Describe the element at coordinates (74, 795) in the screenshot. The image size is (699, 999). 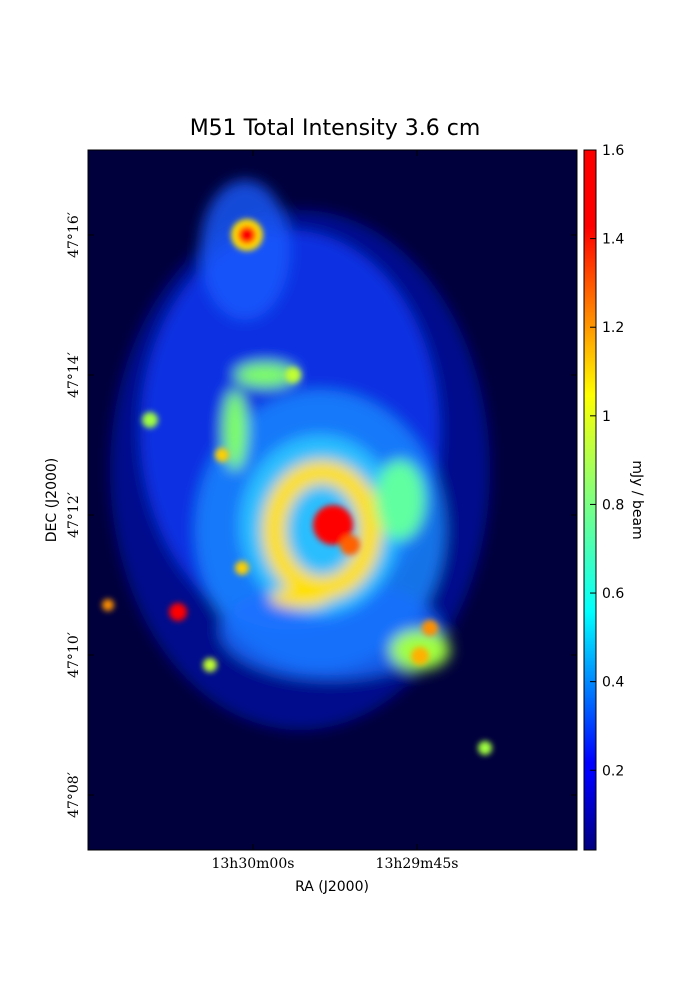
I see `y-tick-label: 47°08′` at that location.